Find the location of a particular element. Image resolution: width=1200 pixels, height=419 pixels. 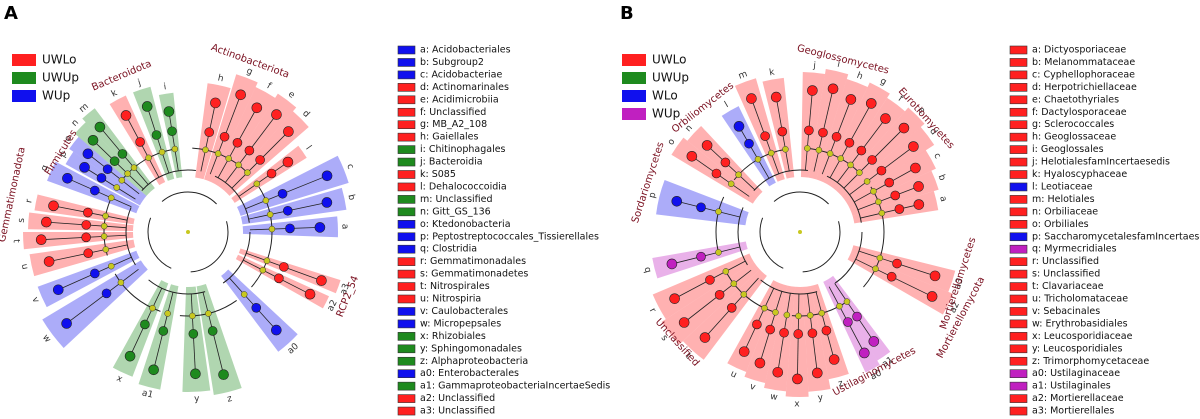

ring-label: k is located at coordinates (773, 72).